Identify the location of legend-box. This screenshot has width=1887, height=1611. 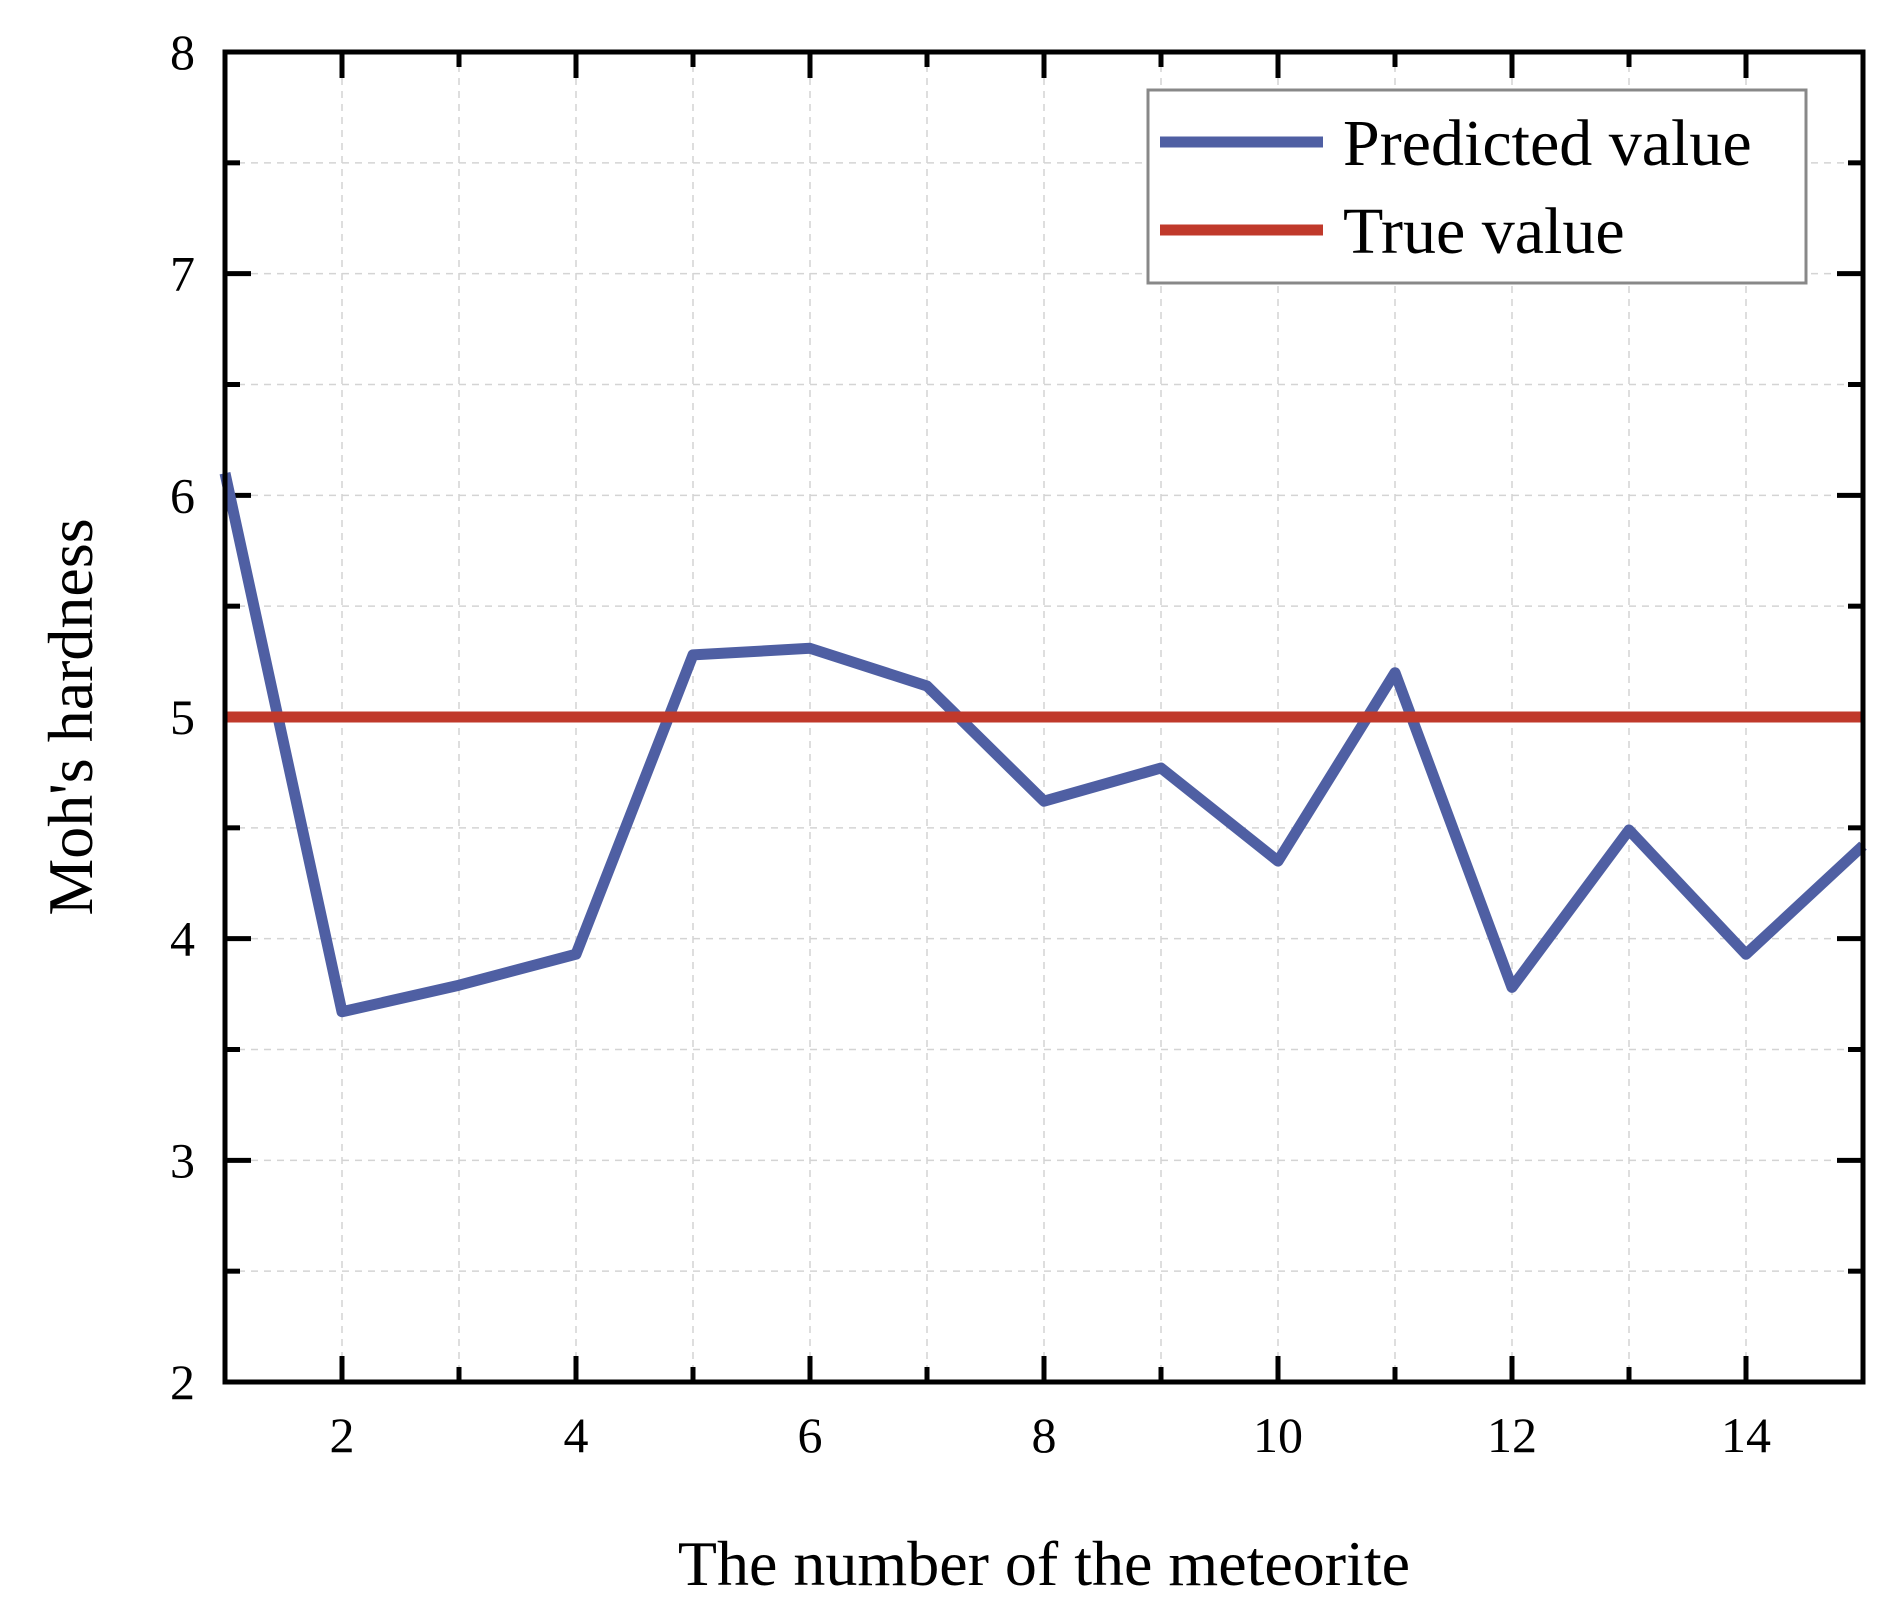
(1477, 186).